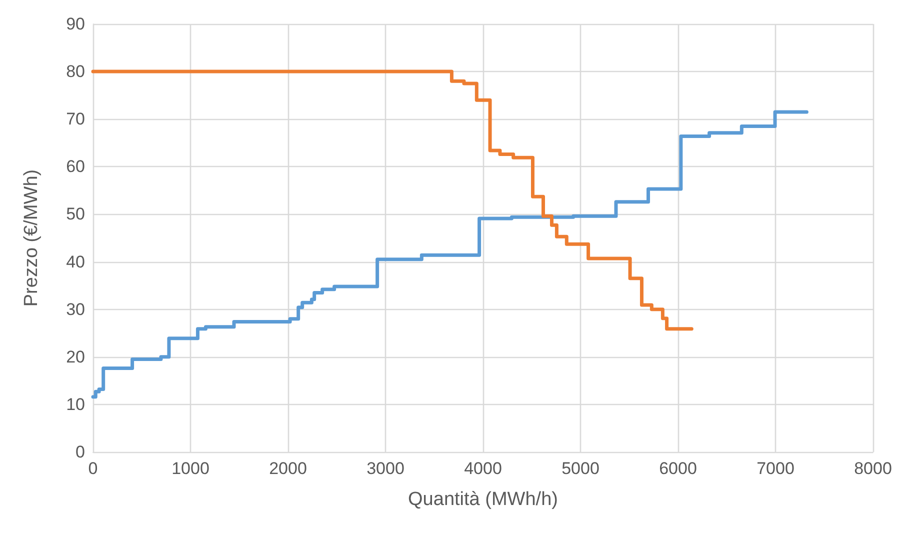  Describe the element at coordinates (678, 468) in the screenshot. I see `x-tick-label: 6000` at that location.